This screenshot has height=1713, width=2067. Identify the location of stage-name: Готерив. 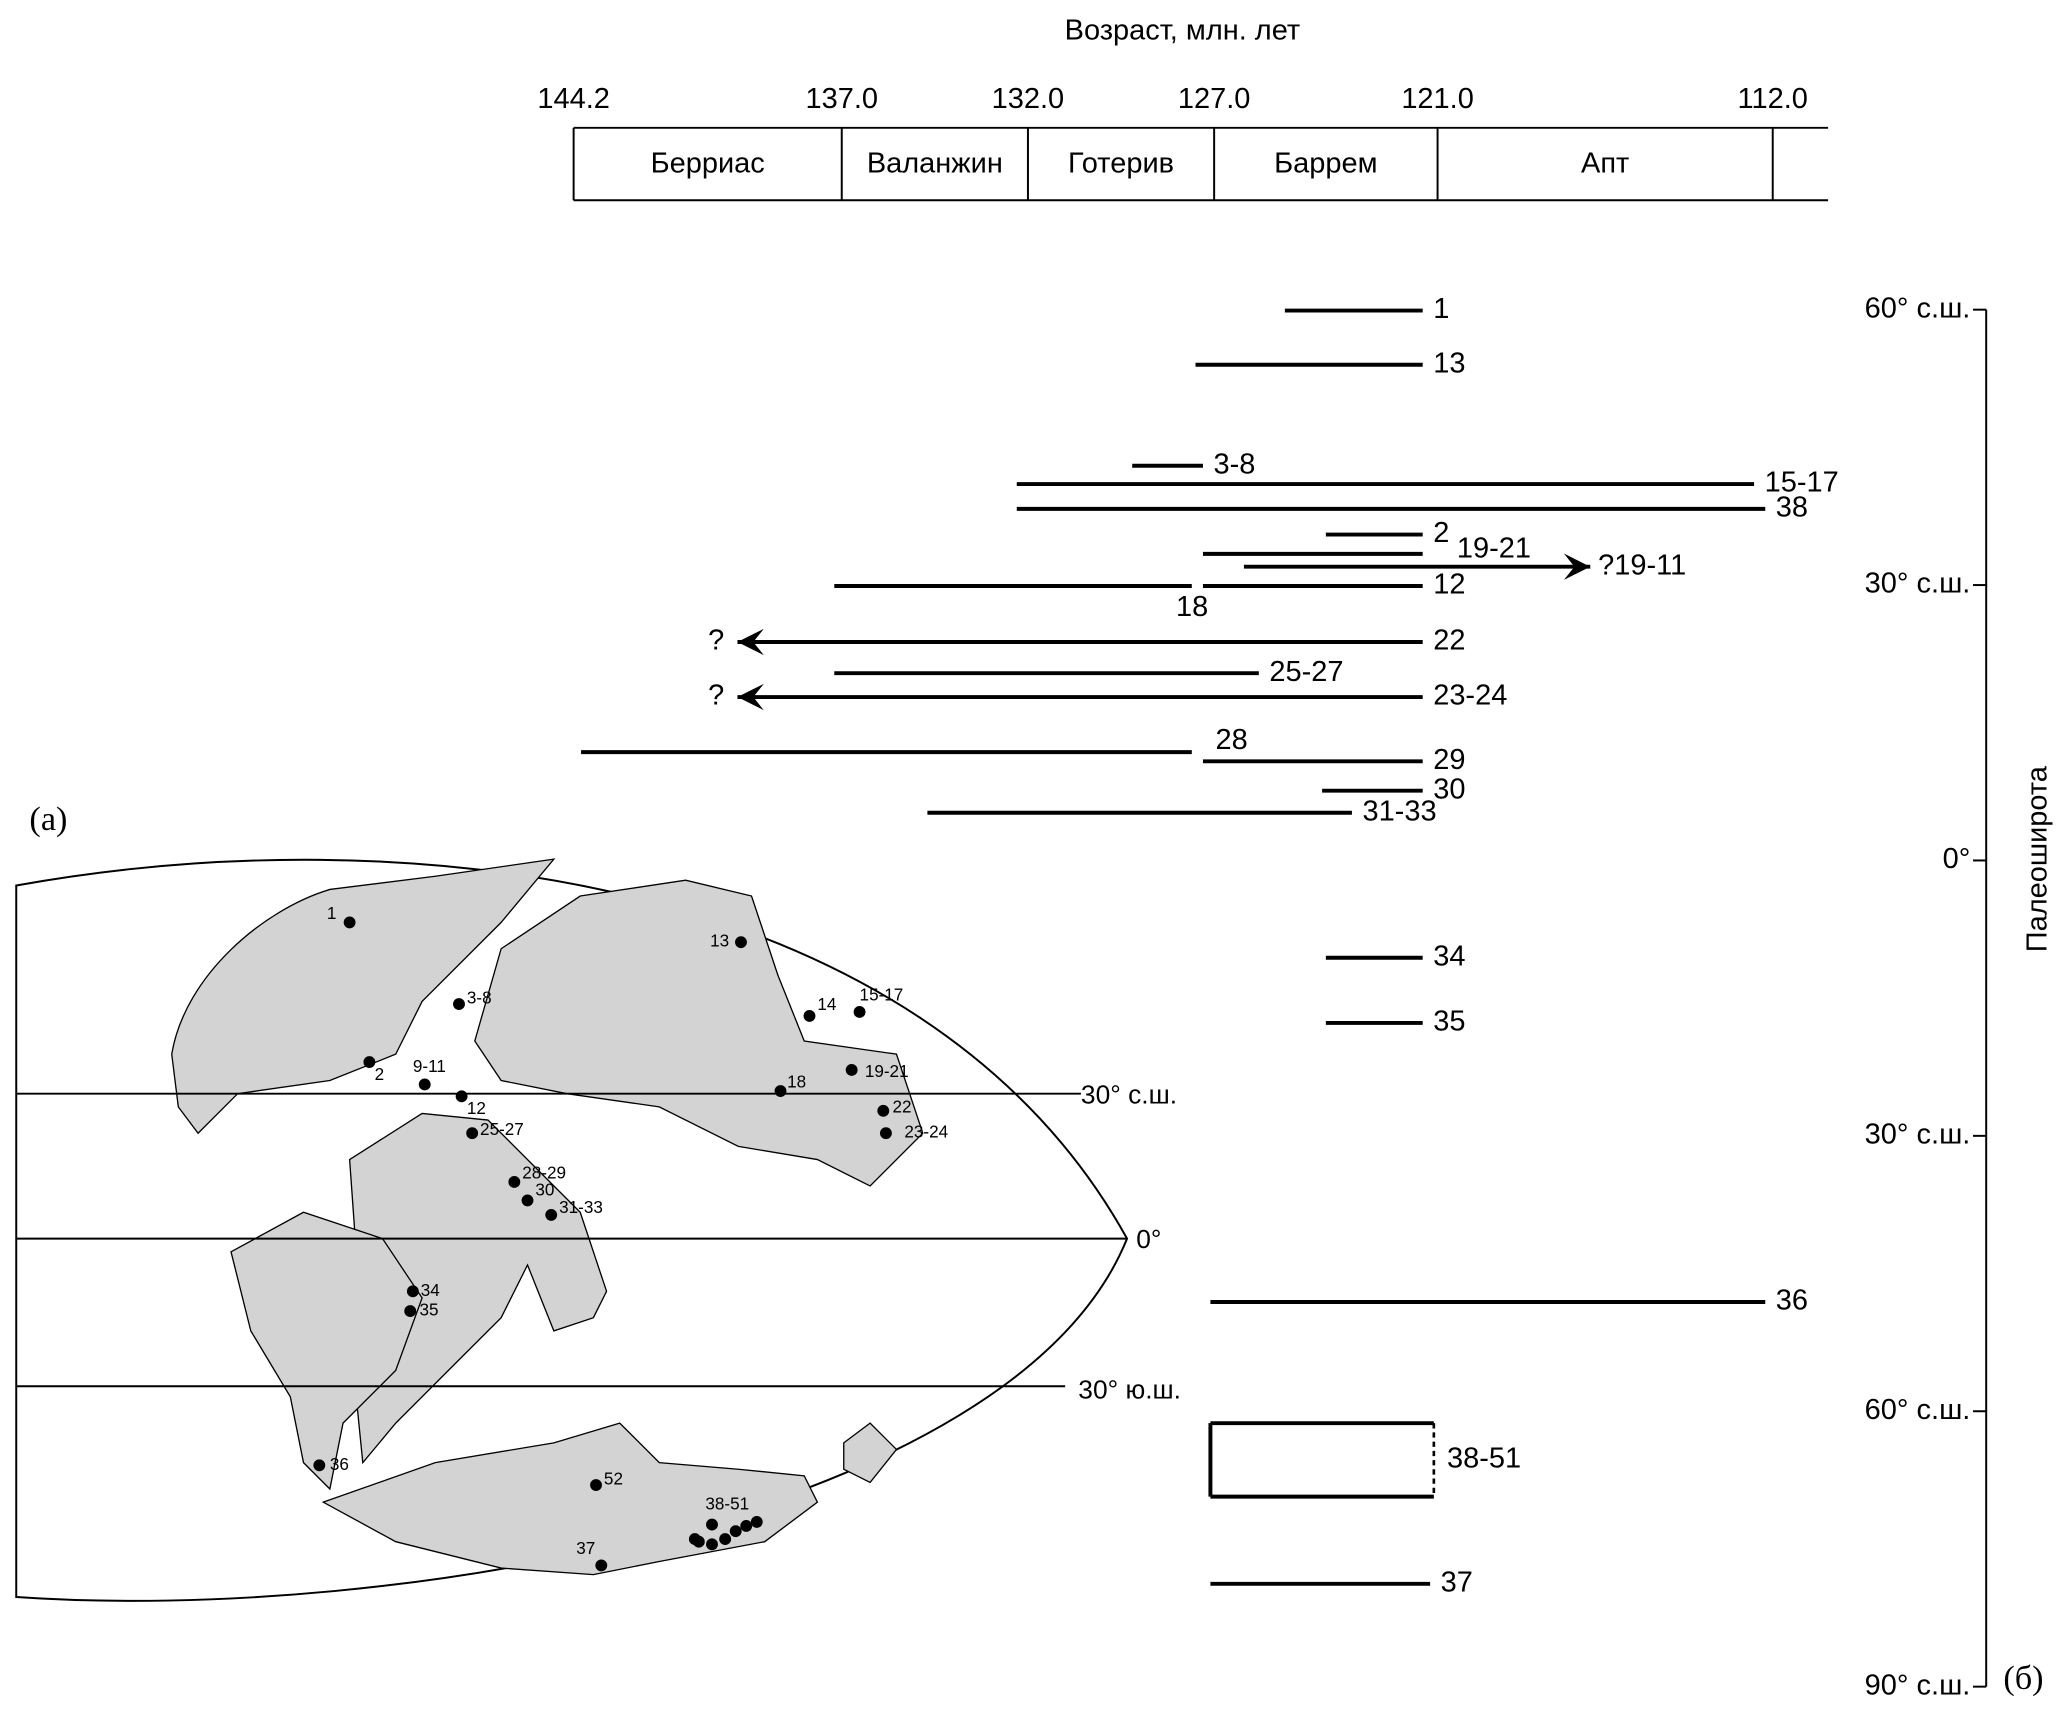
(1121, 163).